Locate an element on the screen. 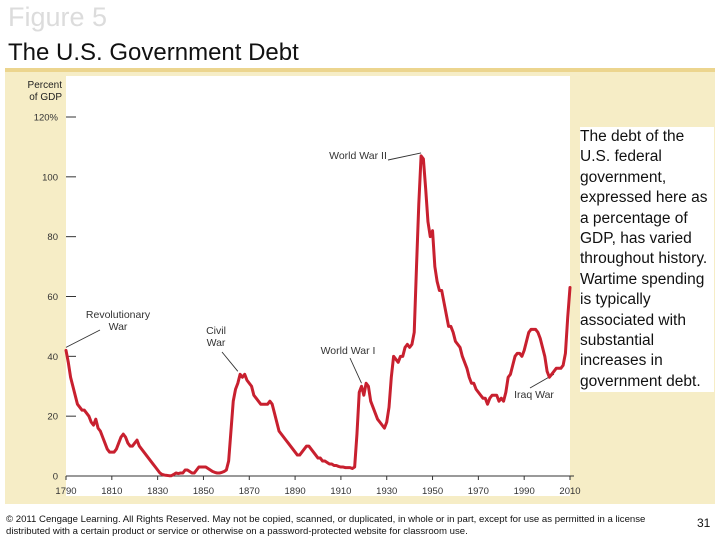  y-tick-label: 120% is located at coordinates (46, 118).